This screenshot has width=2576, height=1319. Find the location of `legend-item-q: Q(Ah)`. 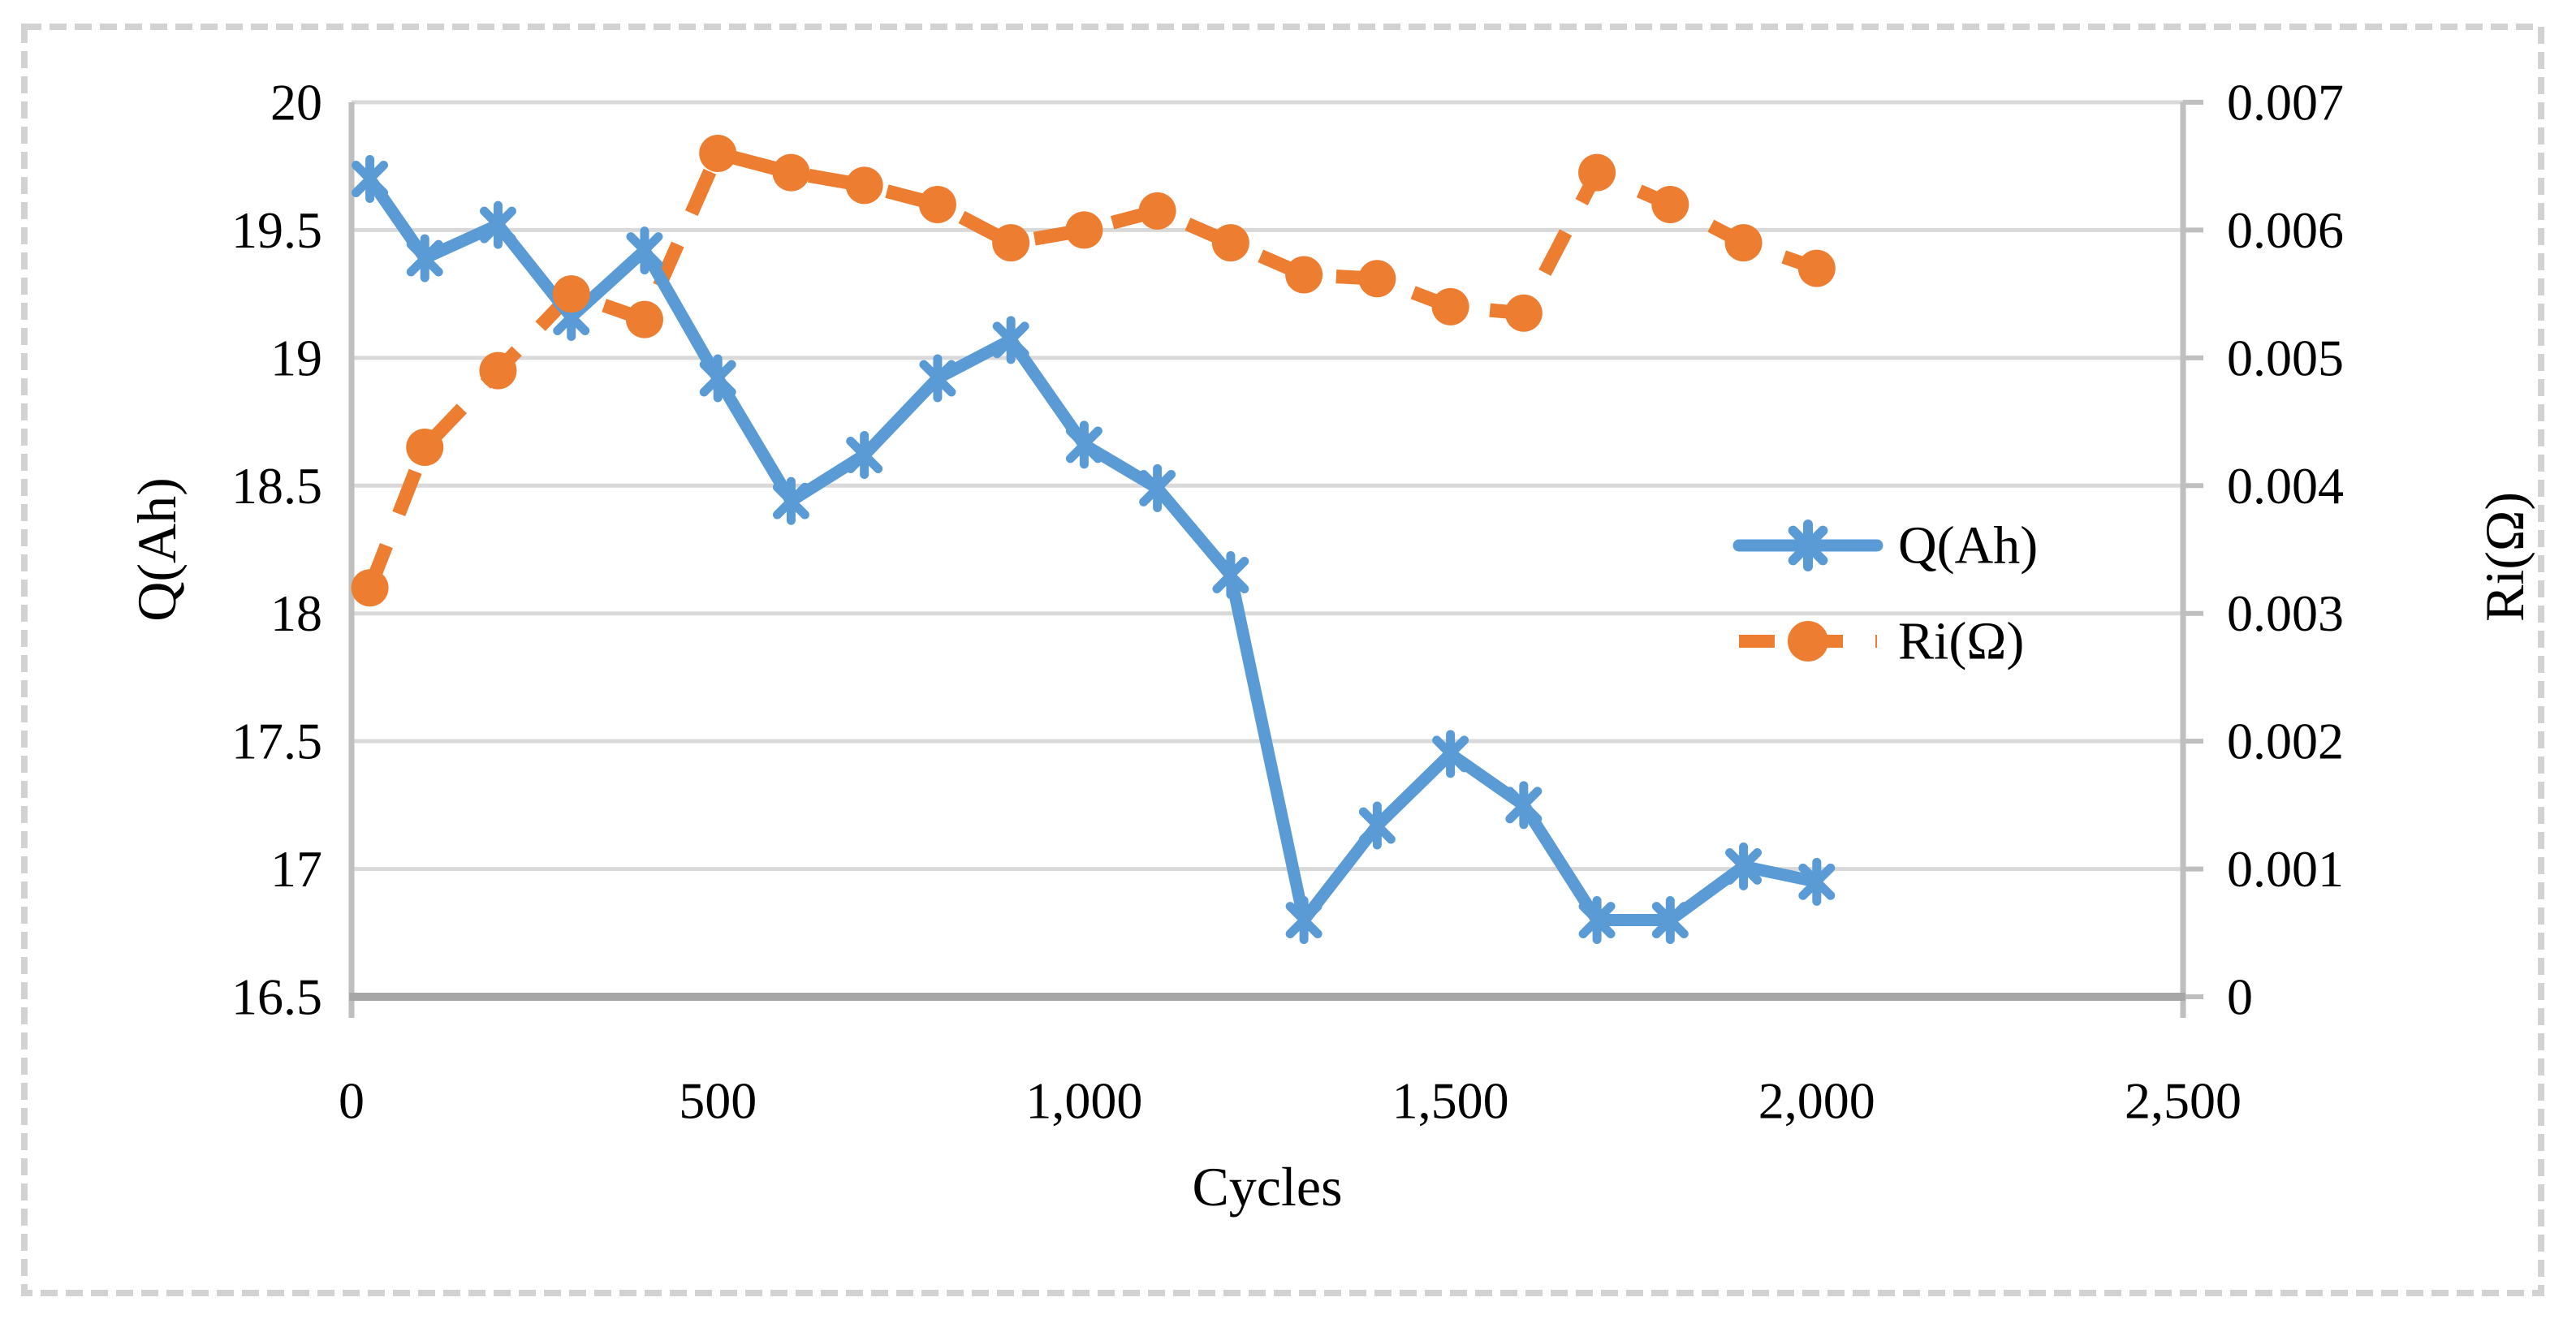

legend-item-q: Q(Ah) is located at coordinates (1885, 546).